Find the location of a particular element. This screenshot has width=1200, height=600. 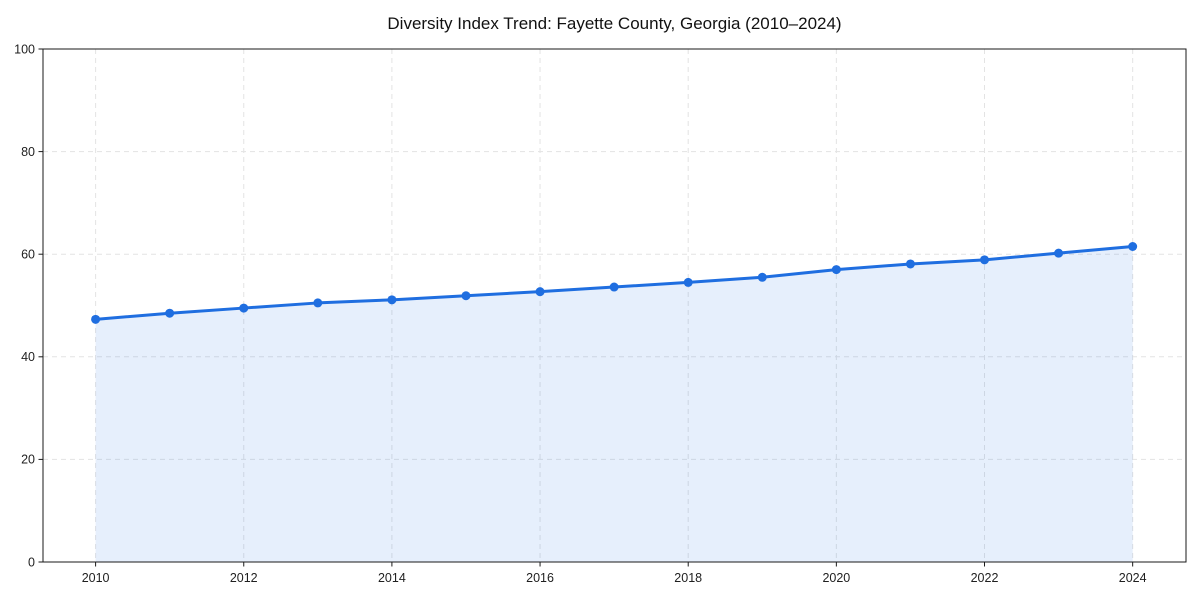

y-tick-label: 0 is located at coordinates (31, 562).